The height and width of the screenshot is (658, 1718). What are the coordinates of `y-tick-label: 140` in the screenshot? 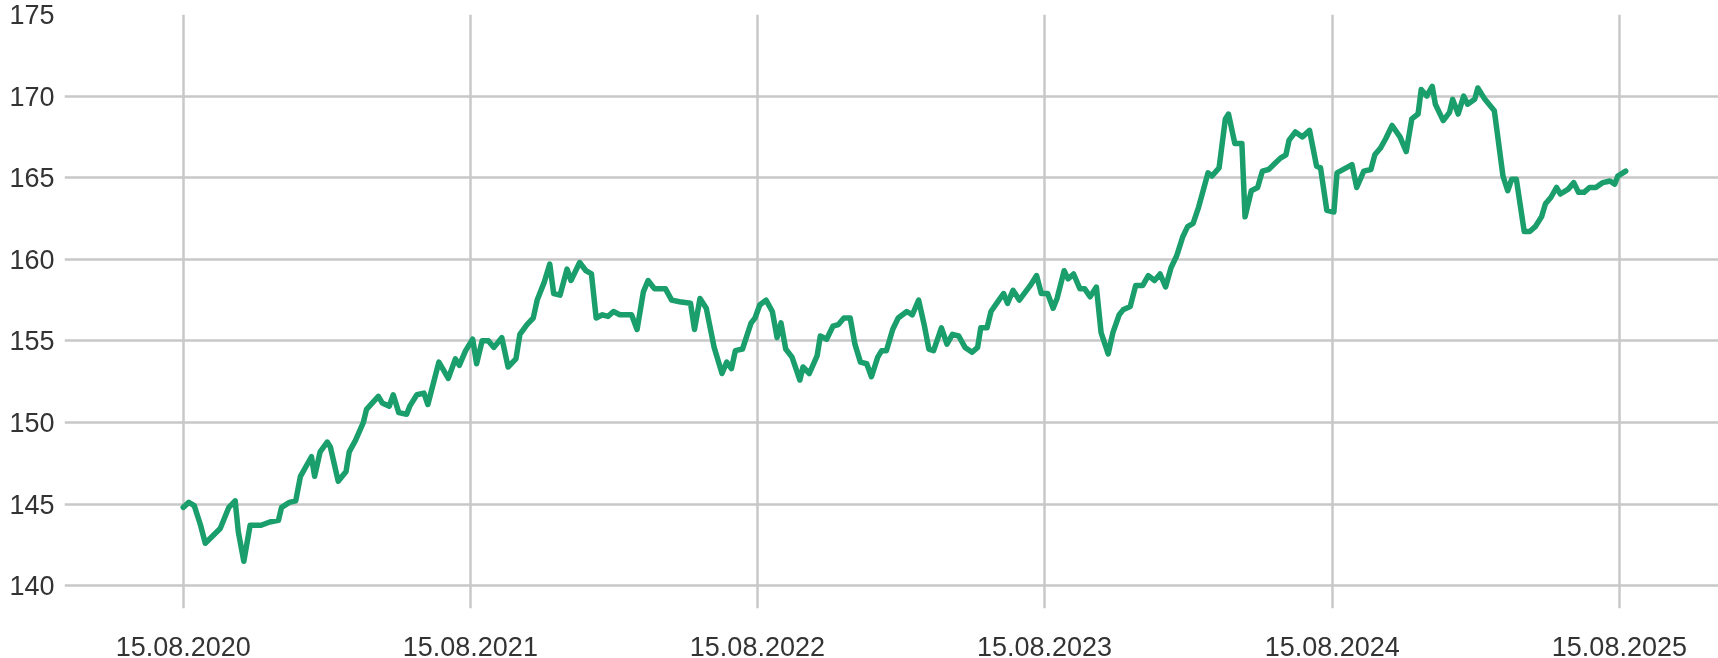 It's located at (32, 586).